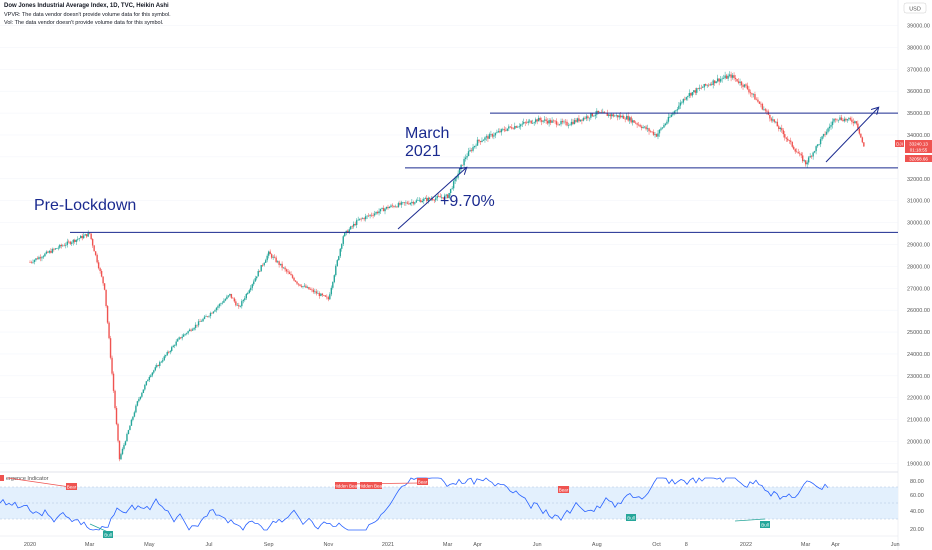 This screenshot has height=550, width=932. I want to click on y-tick-label: 23000.00, so click(918, 377).